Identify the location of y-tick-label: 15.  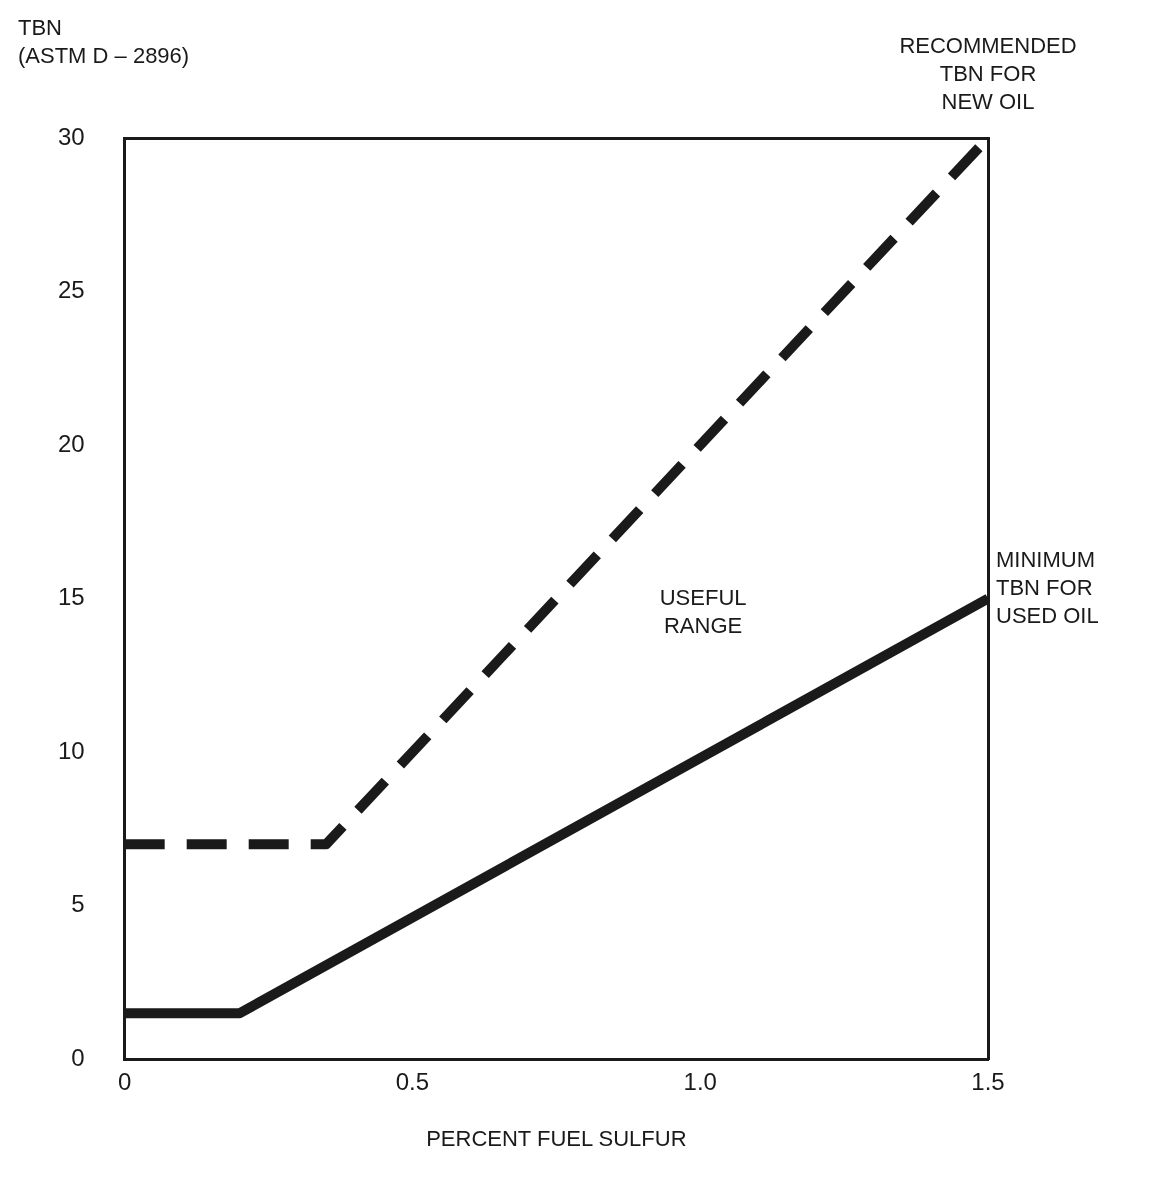
(71, 597).